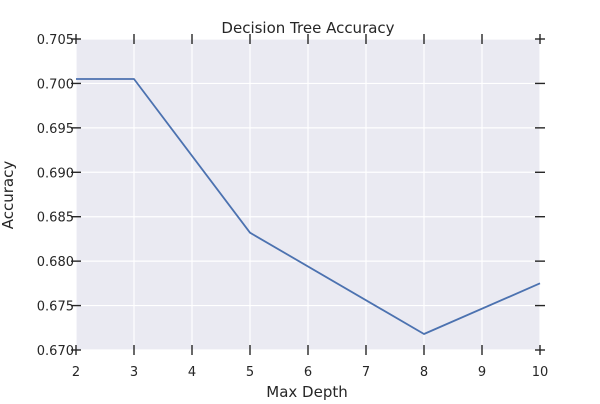 The height and width of the screenshot is (404, 600). Describe the element at coordinates (55, 173) in the screenshot. I see `y-tick-label: 0.690` at that location.